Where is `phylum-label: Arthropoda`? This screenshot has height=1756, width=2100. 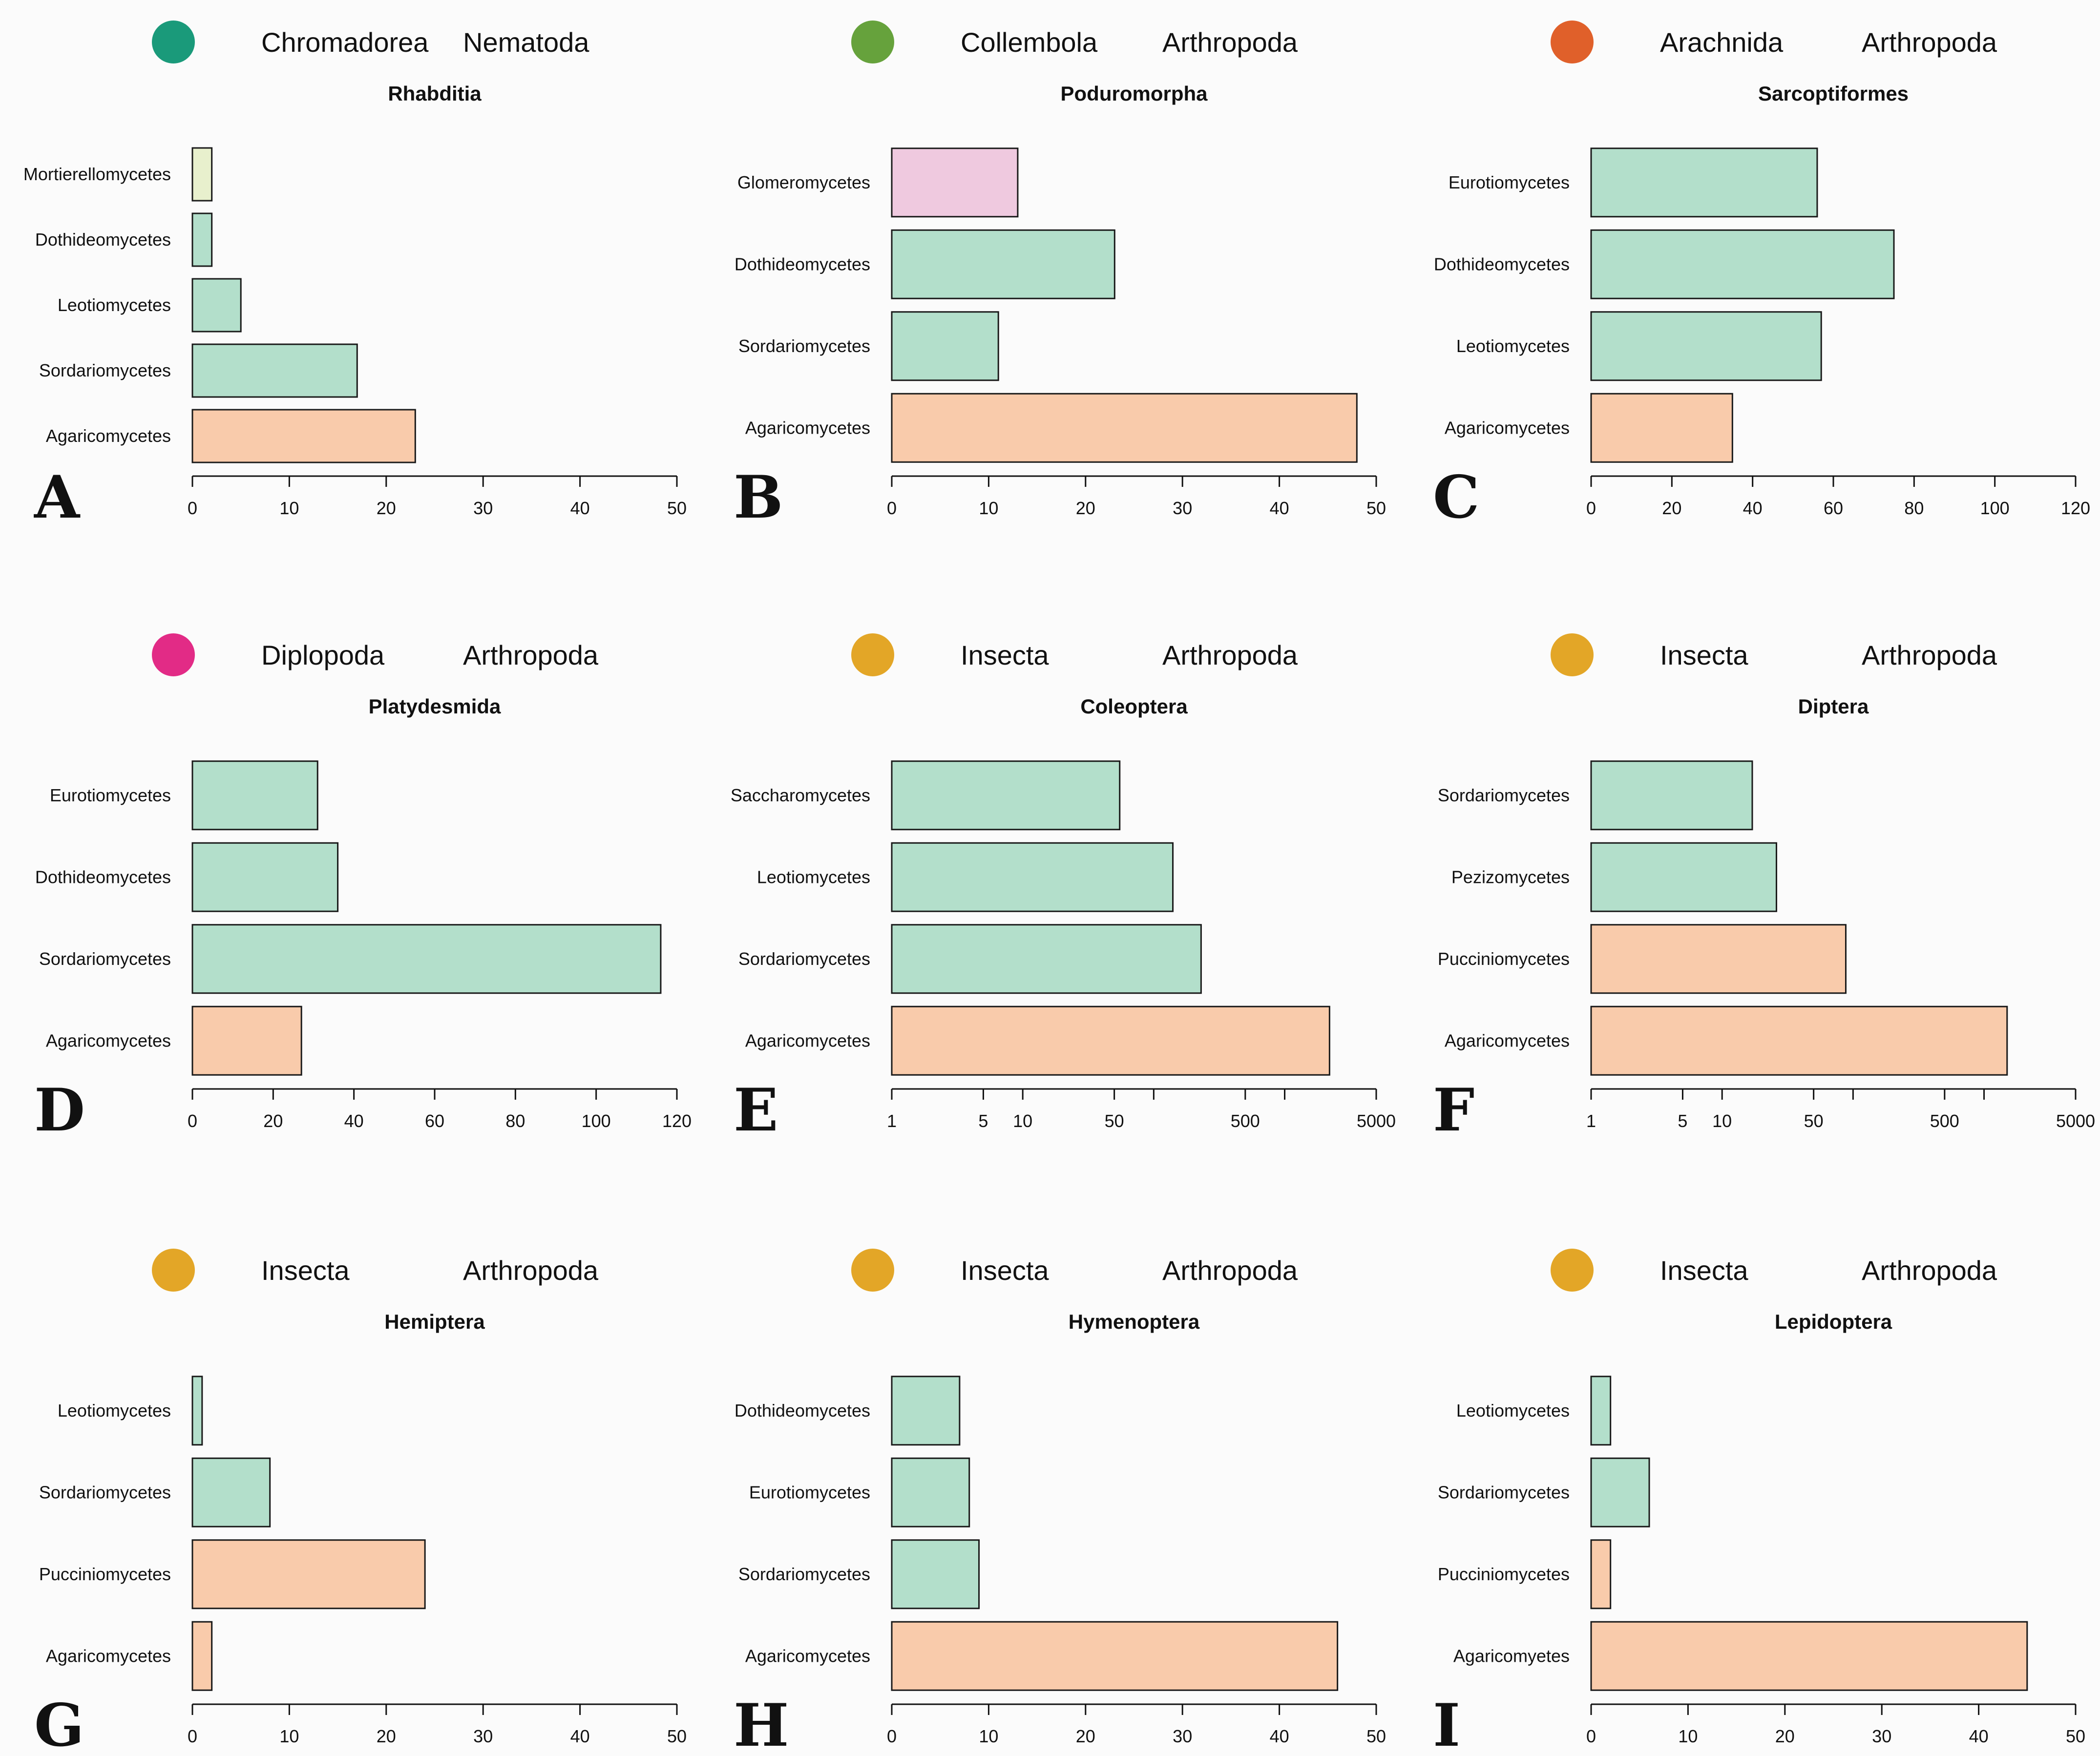
phylum-label: Arthropoda is located at coordinates (1929, 42).